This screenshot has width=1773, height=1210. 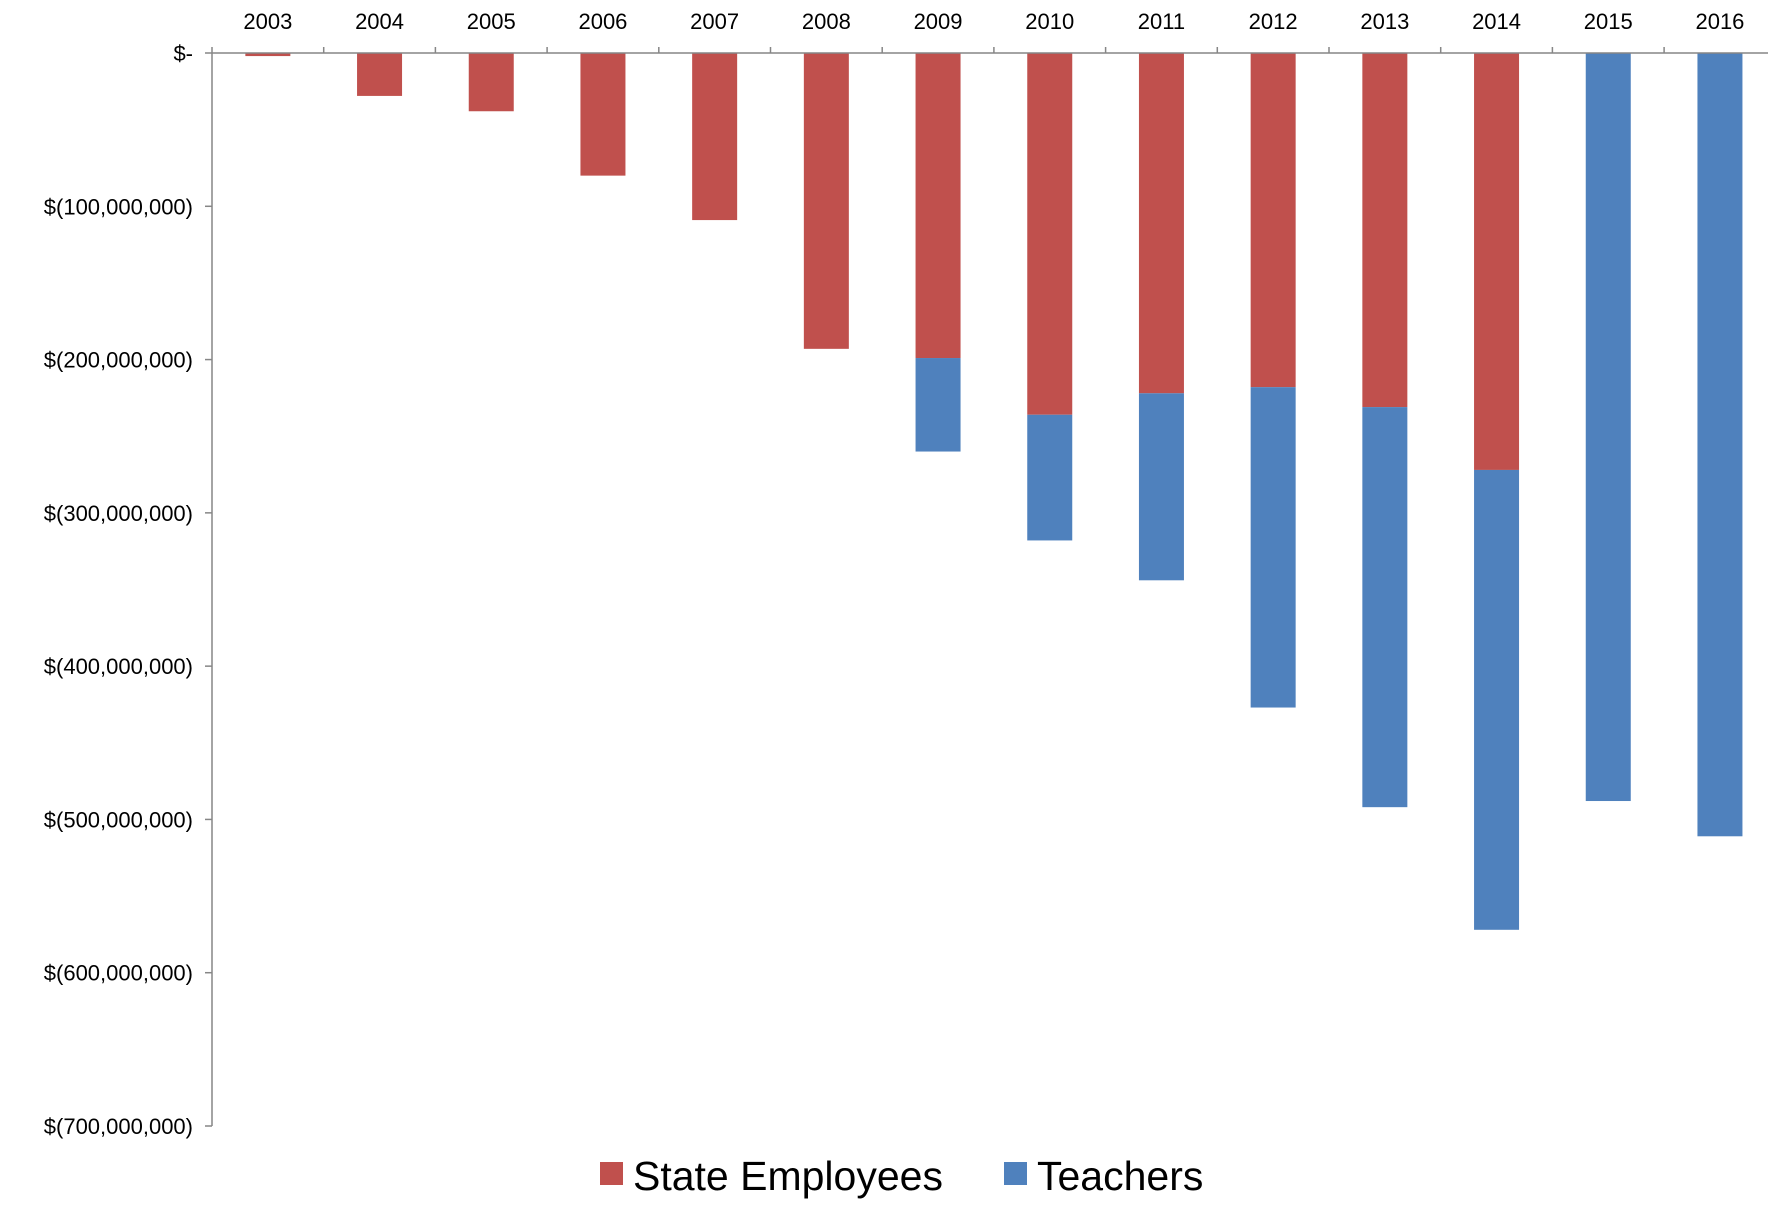 What do you see at coordinates (268, 55) in the screenshot?
I see `bar-state-employees-2003` at bounding box center [268, 55].